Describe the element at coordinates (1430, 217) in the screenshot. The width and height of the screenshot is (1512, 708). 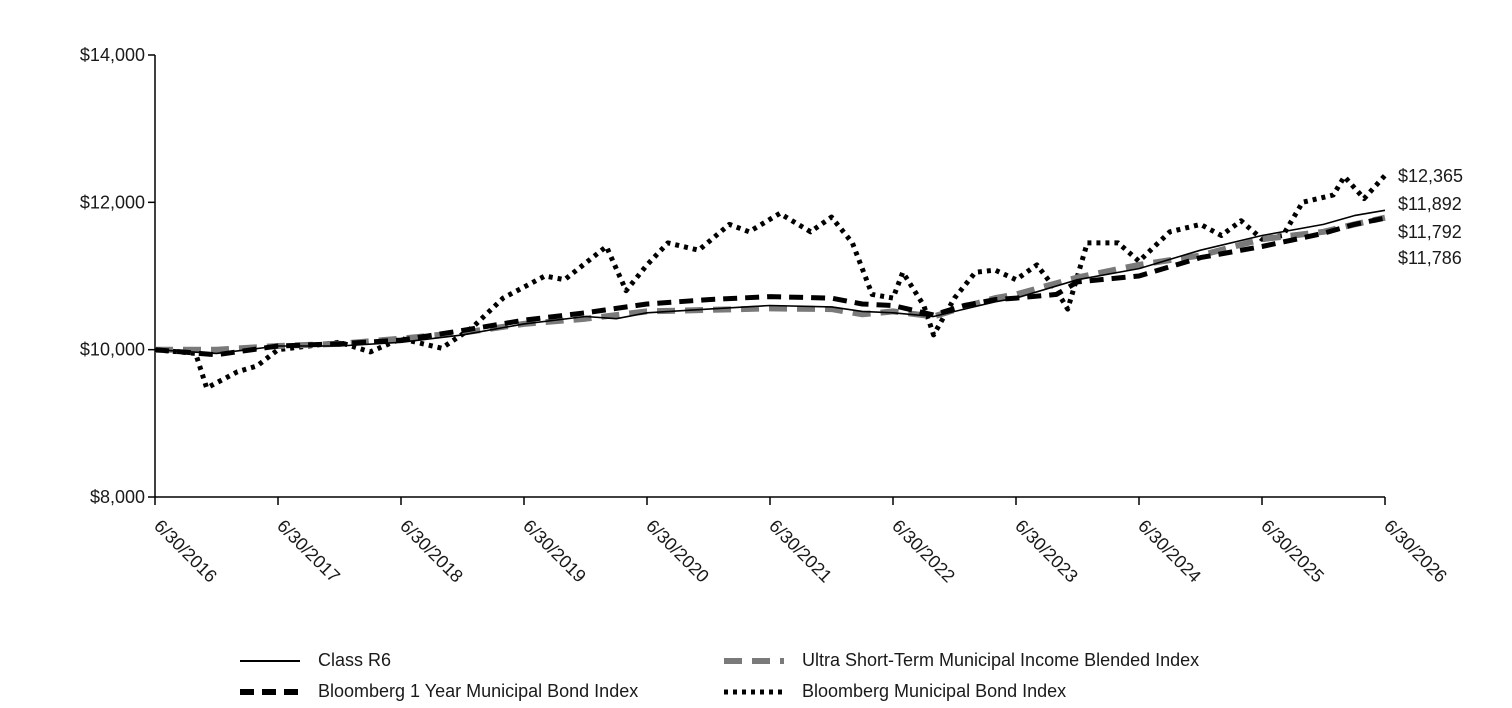
I see `labels-layer: $12,365 $11,892 $11,792 $11,786` at that location.